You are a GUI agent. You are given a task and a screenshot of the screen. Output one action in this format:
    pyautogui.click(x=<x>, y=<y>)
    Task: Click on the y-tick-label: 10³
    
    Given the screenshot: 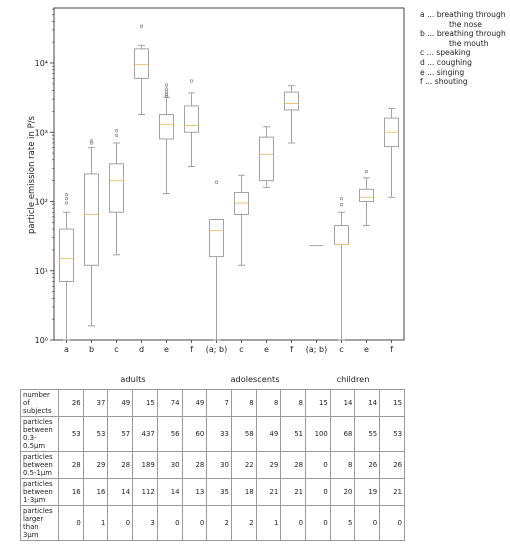 What is the action you would take?
    pyautogui.click(x=41, y=132)
    